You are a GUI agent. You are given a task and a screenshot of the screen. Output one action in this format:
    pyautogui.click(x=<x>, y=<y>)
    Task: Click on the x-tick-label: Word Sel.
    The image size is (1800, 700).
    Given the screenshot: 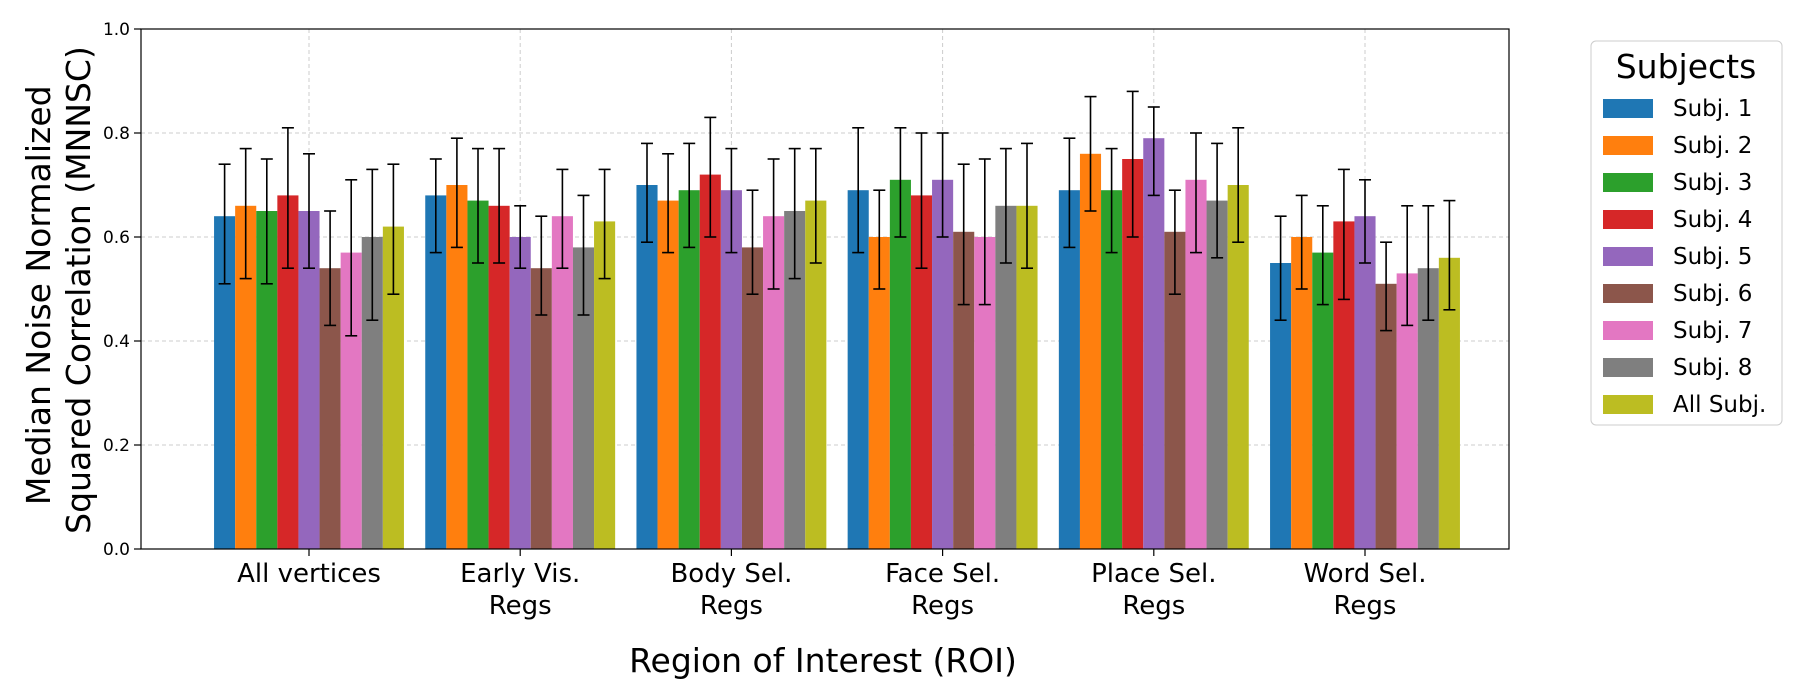 What is the action you would take?
    pyautogui.click(x=1364, y=574)
    